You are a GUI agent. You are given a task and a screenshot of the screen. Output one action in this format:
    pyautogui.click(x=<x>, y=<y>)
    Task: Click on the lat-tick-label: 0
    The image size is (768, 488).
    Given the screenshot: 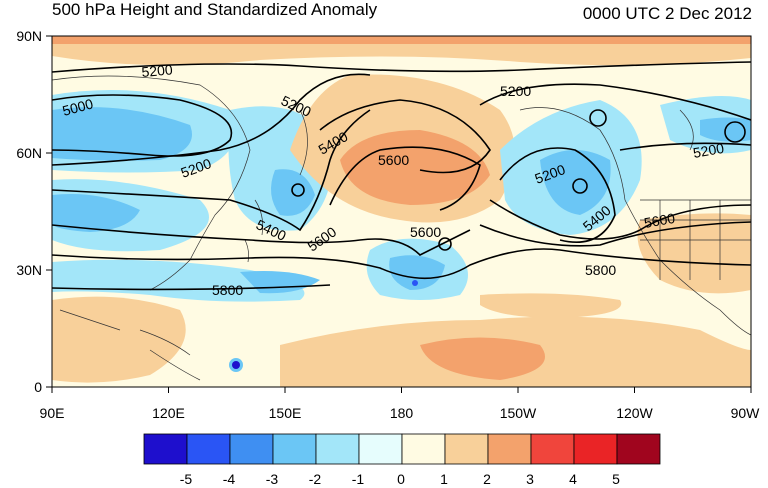 What is the action you would take?
    pyautogui.click(x=38, y=387)
    